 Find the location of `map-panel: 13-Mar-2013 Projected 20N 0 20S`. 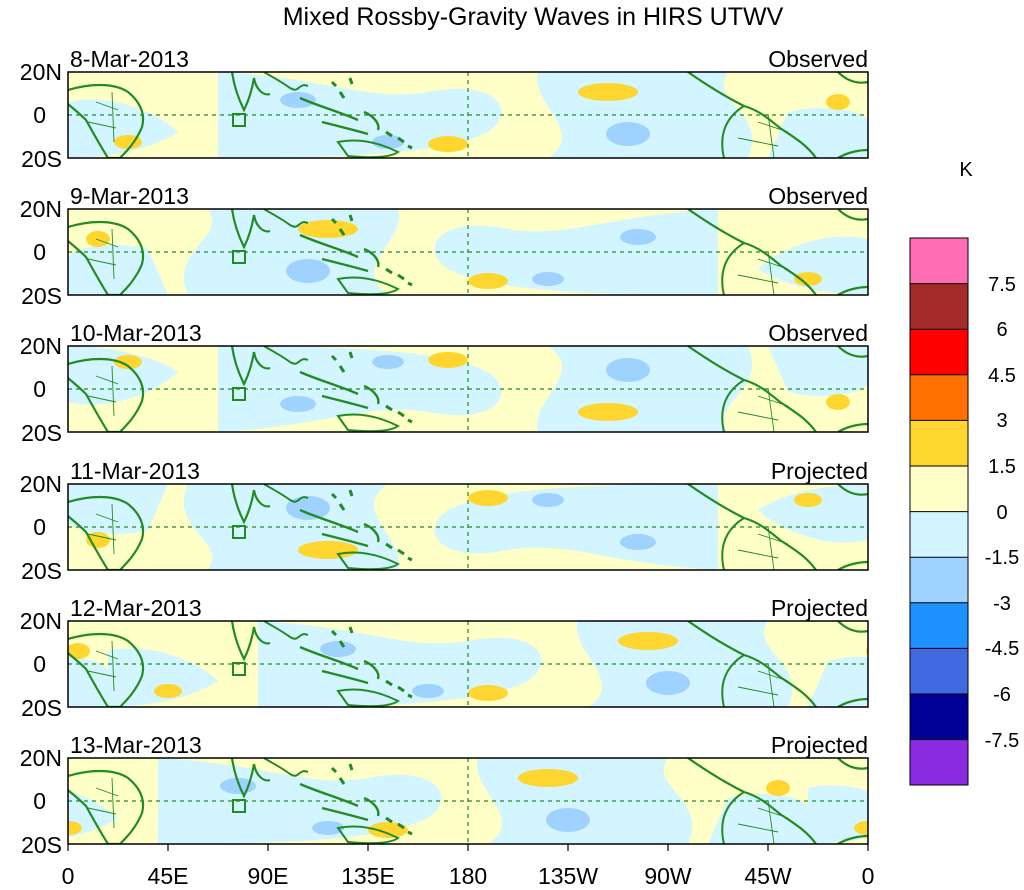

map-panel: 13-Mar-2013 Projected 20N 0 20S is located at coordinates (444, 795).